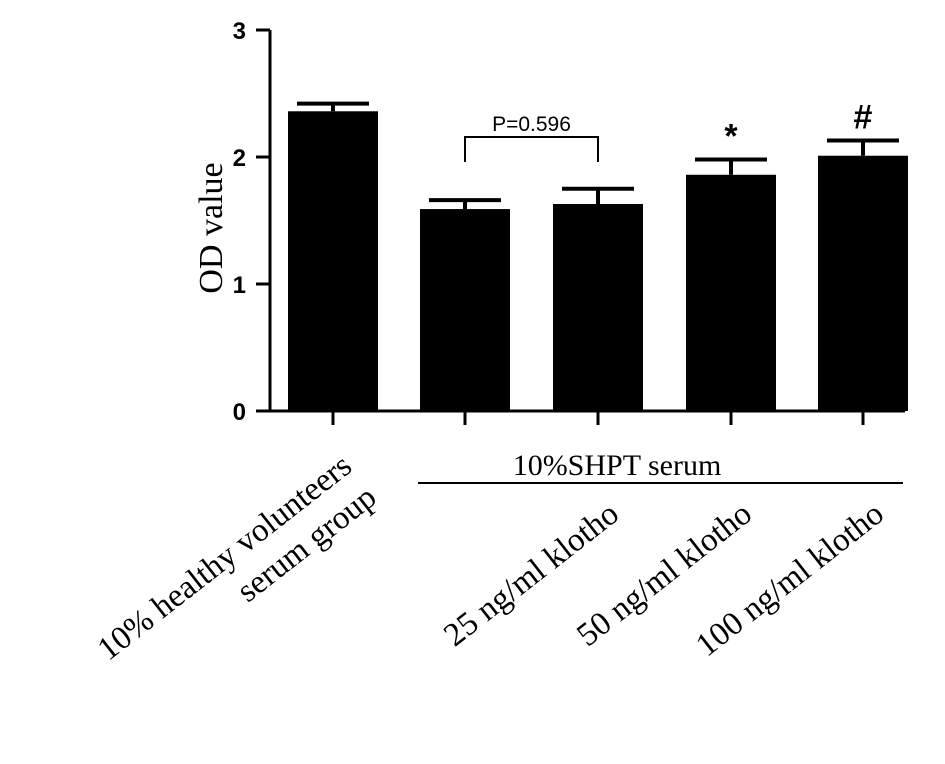 The image size is (945, 764). I want to click on y-tick-label: 0, so click(239, 412).